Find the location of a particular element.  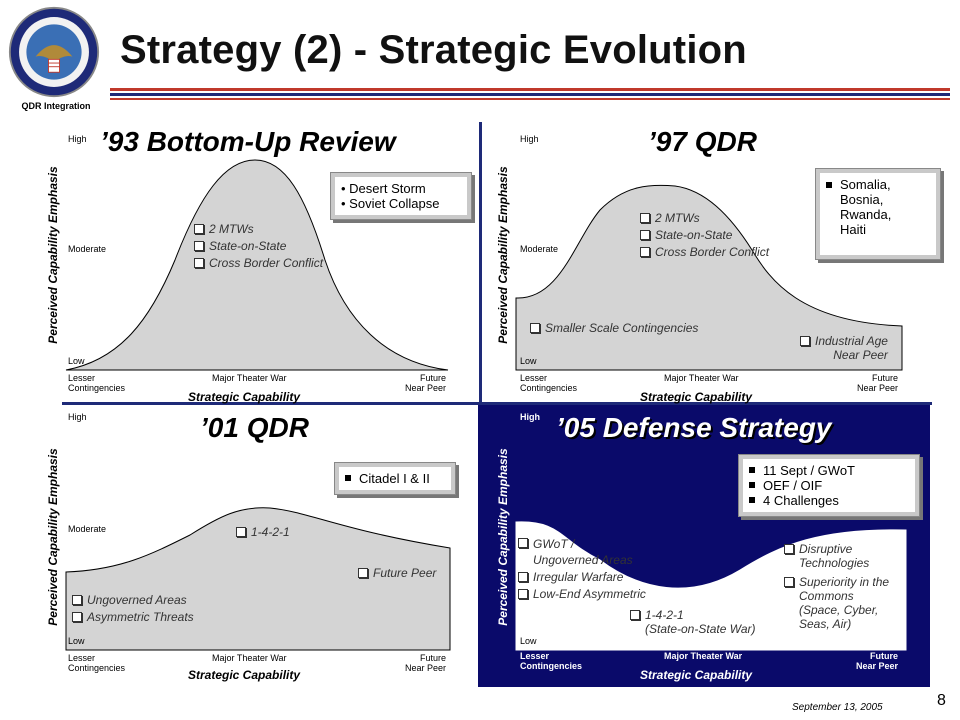

bullet-item: Irregular Warfare is located at coordinates (570, 577).